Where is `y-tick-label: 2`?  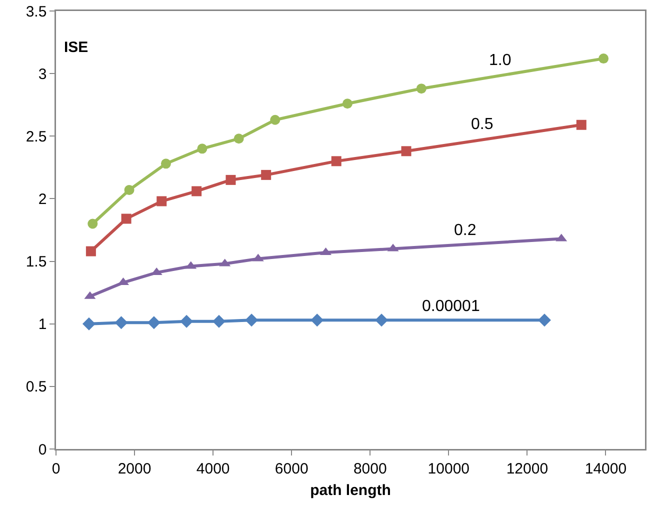 y-tick-label: 2 is located at coordinates (42, 199).